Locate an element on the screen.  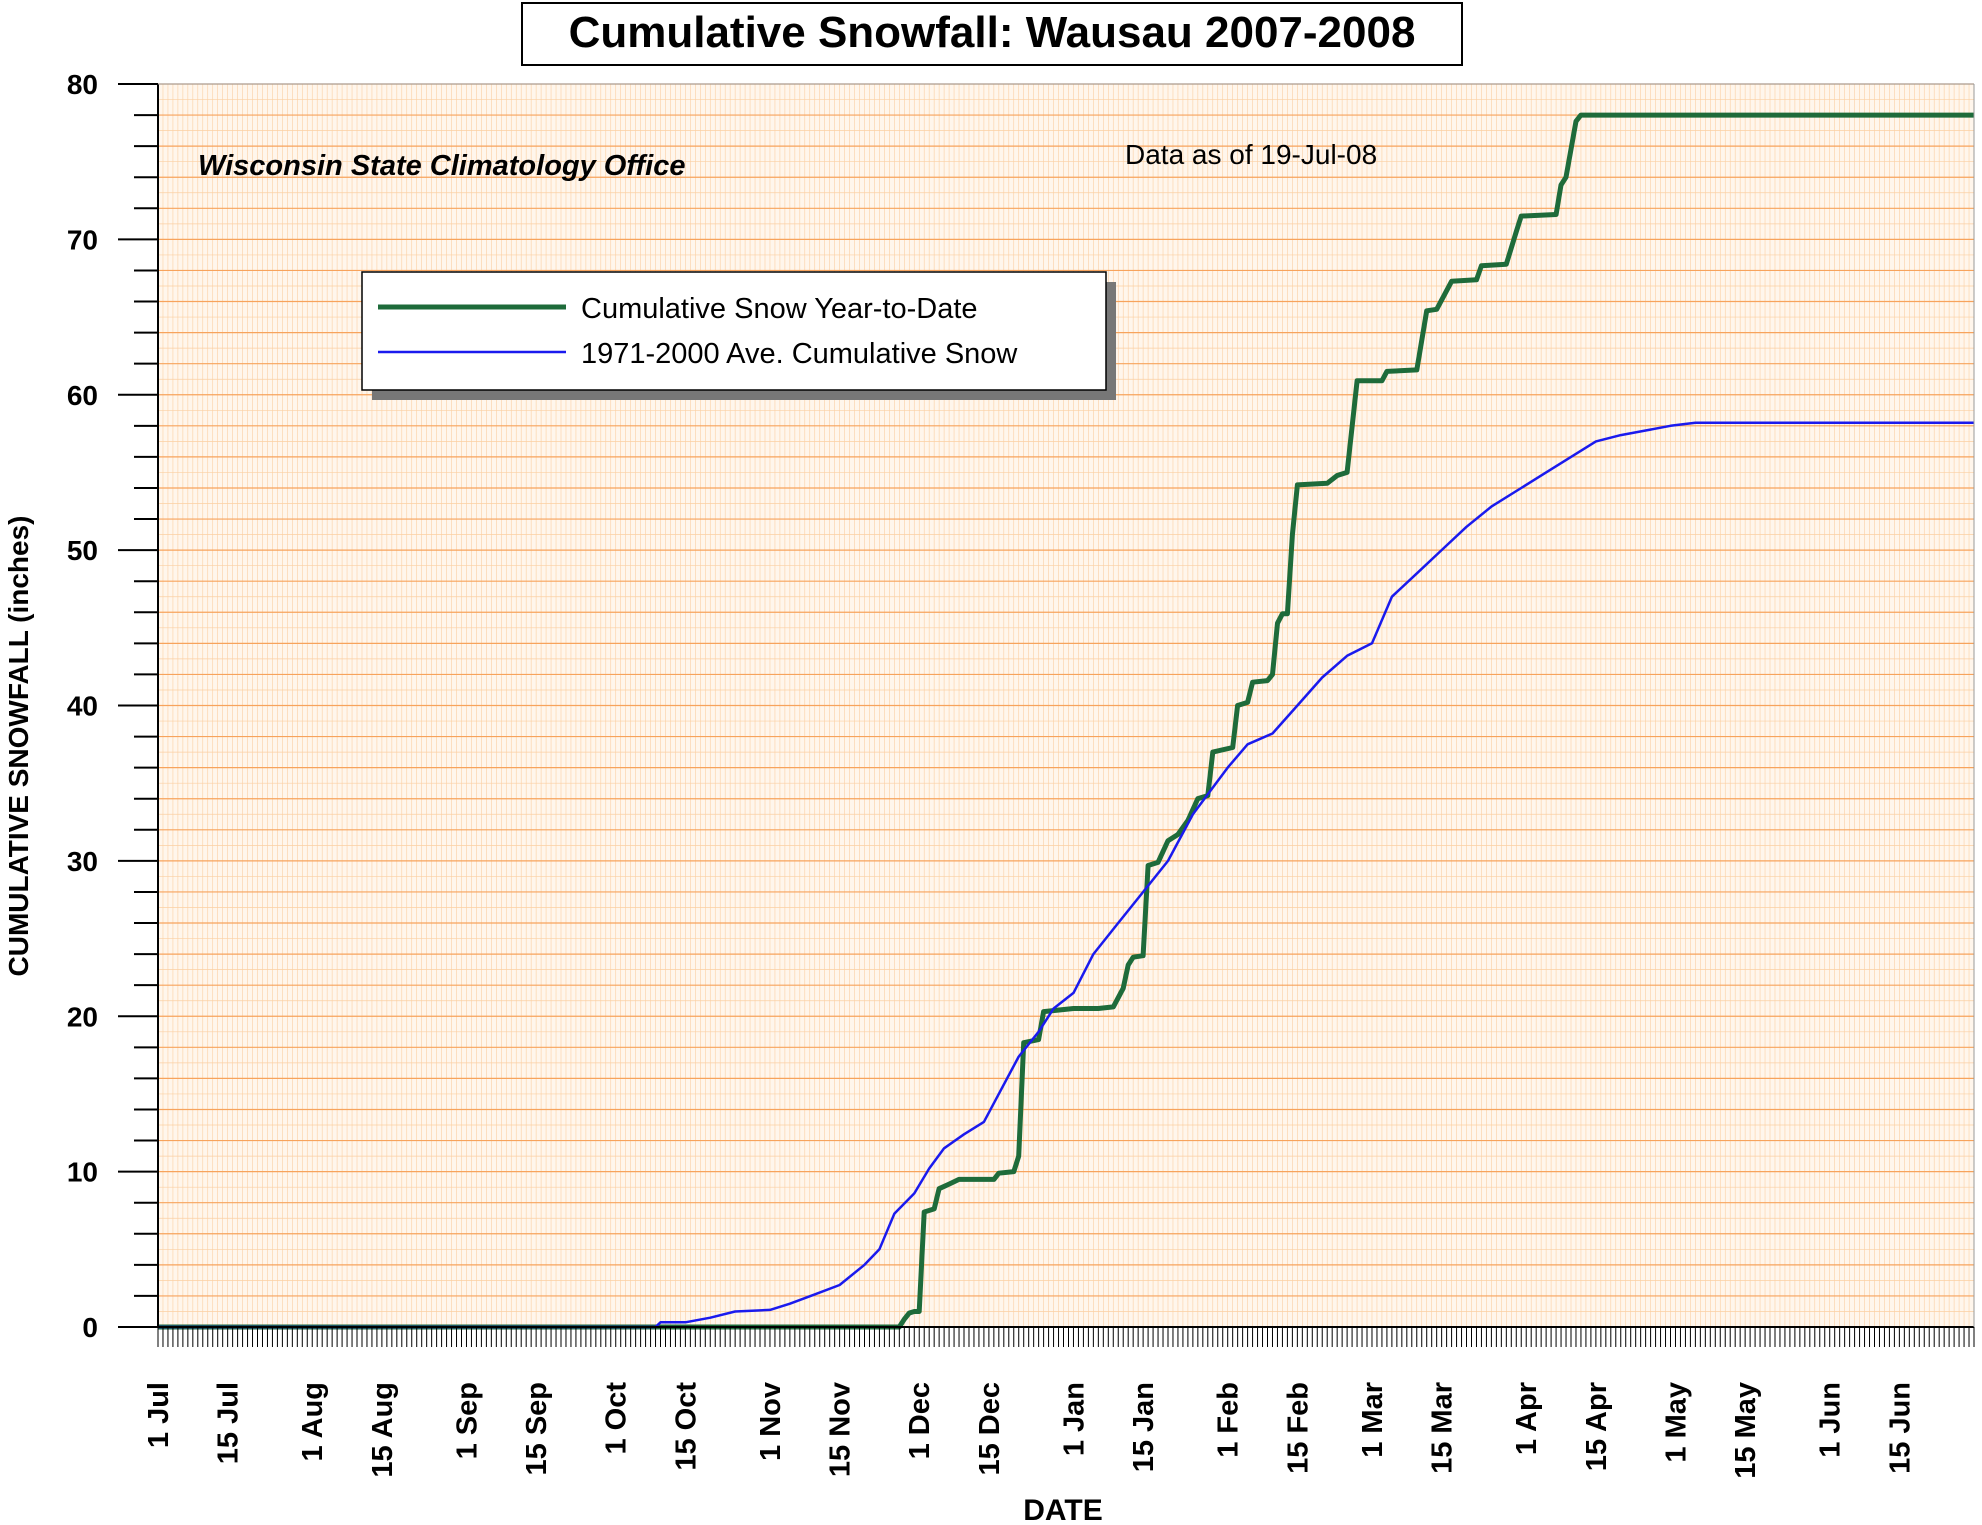
y-axis-title: CUMULATIVE SNOWFALL (inches) is located at coordinates (18, 746).